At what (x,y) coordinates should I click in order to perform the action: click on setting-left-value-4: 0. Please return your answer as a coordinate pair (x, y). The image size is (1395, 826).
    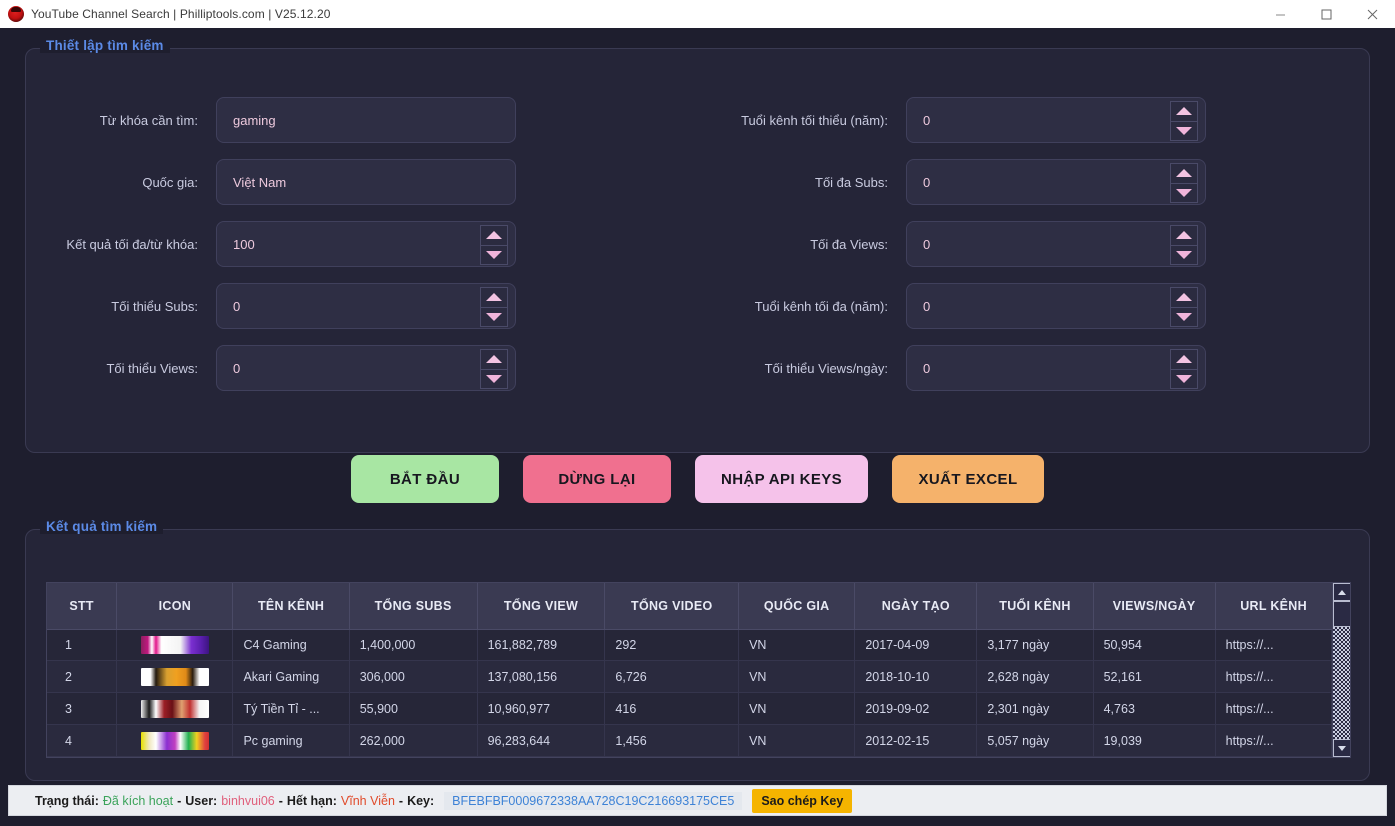
    Looking at the image, I should click on (237, 368).